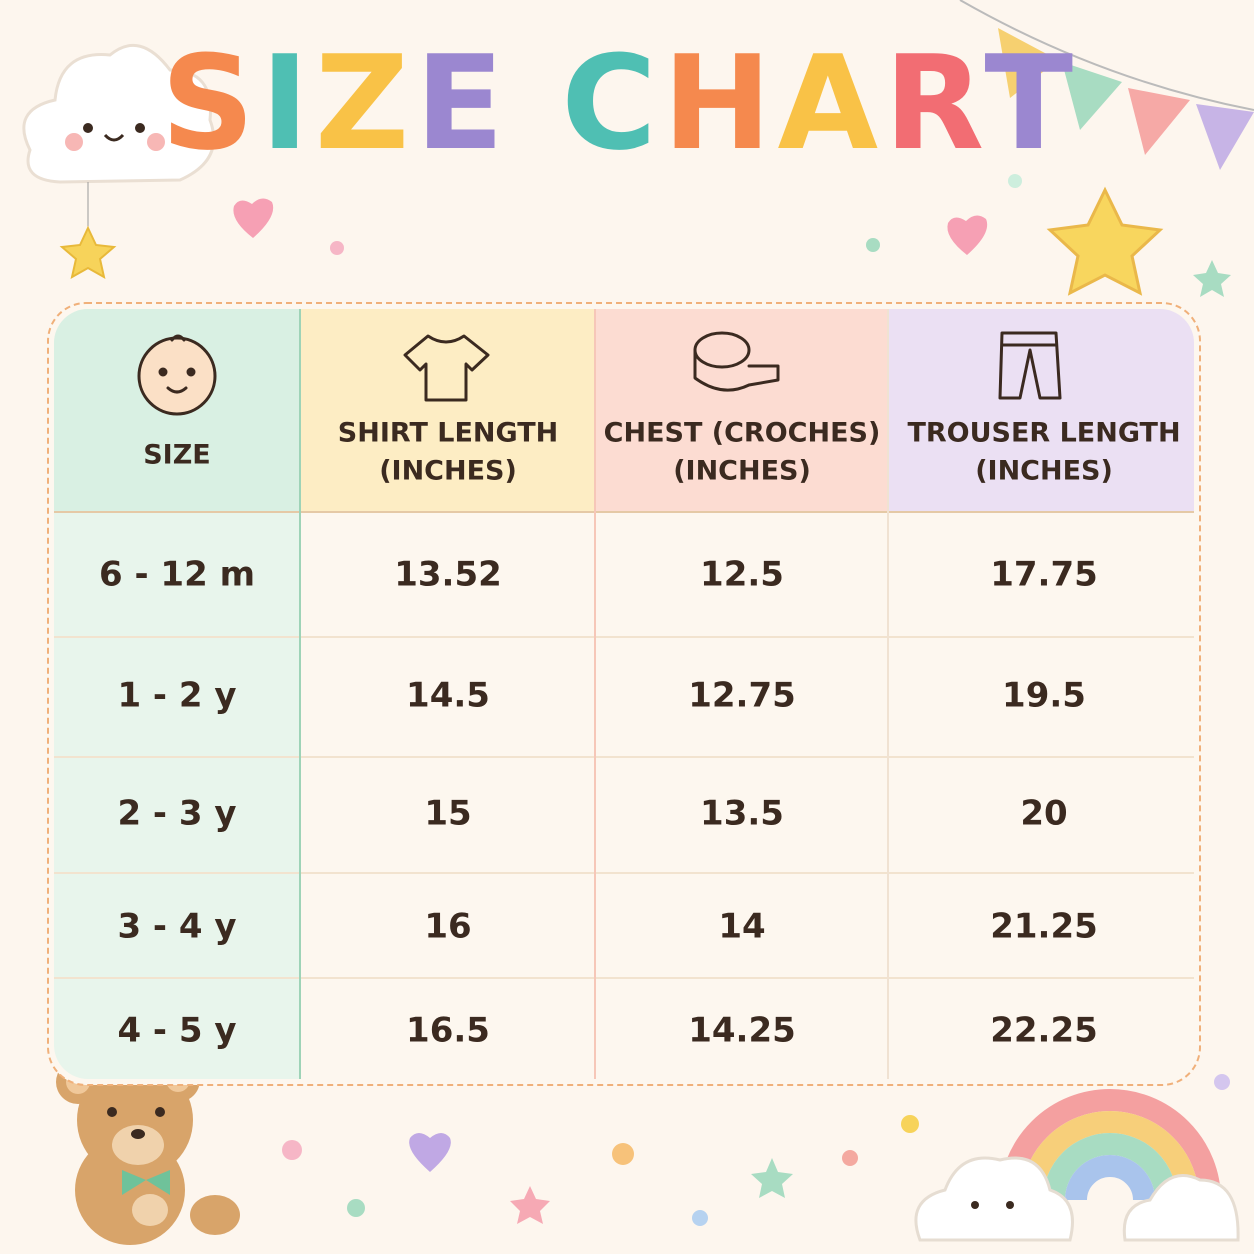 The height and width of the screenshot is (1254, 1254). I want to click on size-label: 6 - 12 m, so click(177, 575).